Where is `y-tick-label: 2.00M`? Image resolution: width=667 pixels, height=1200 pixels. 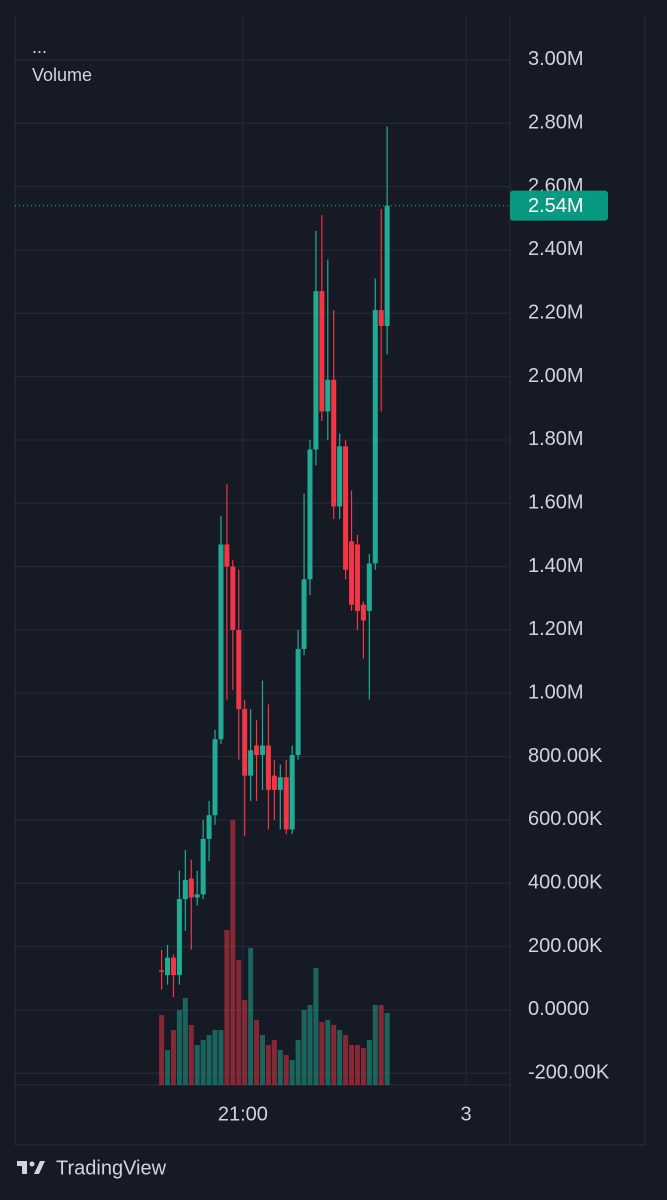 y-tick-label: 2.00M is located at coordinates (556, 376).